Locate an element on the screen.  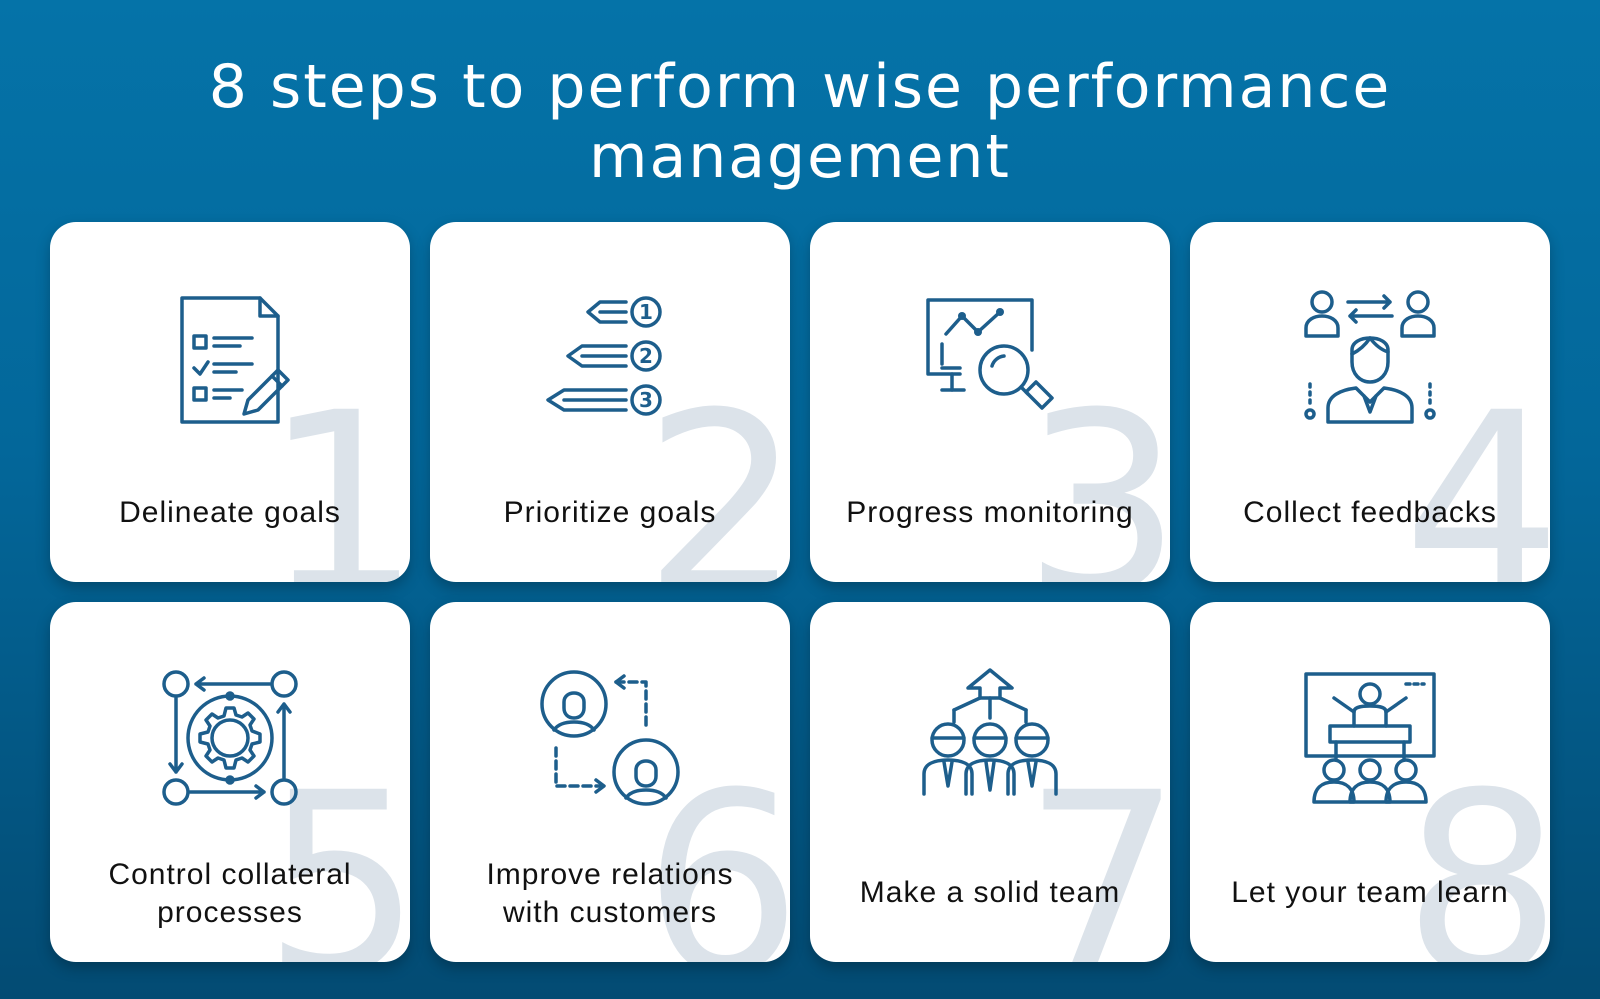
people-feedback-icon is located at coordinates (1370, 358).